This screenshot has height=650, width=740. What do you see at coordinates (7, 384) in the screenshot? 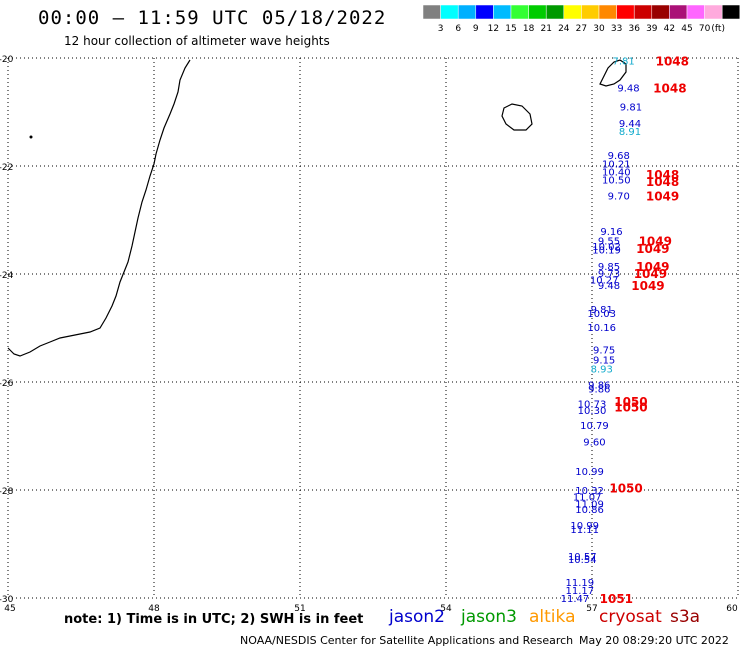
I see `latitude-tick-label: -26` at bounding box center [7, 384].